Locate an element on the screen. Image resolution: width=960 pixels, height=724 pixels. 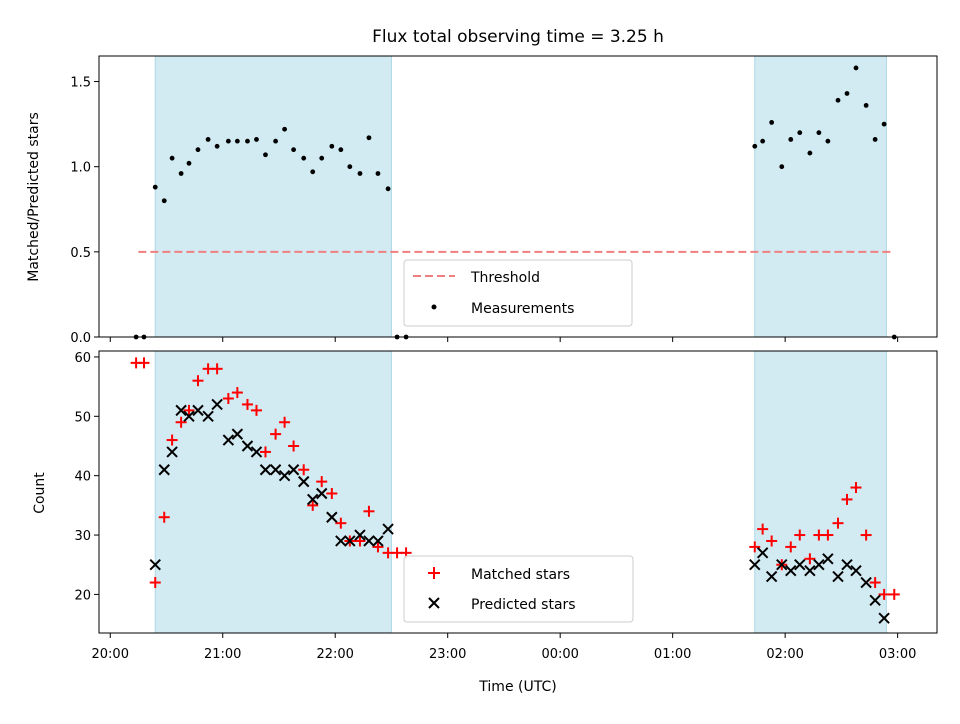
bottom-y-axis-label: Count is located at coordinates (40, 493).